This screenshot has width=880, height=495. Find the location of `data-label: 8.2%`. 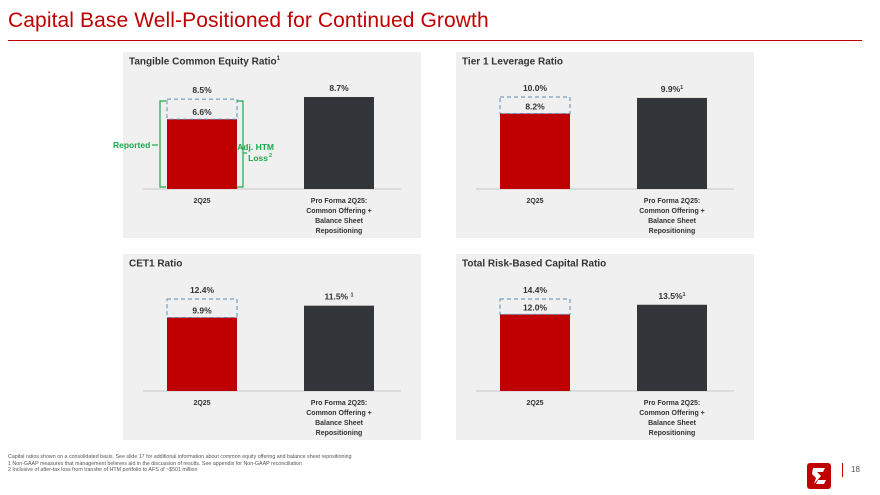

data-label: 8.2% is located at coordinates (535, 107).